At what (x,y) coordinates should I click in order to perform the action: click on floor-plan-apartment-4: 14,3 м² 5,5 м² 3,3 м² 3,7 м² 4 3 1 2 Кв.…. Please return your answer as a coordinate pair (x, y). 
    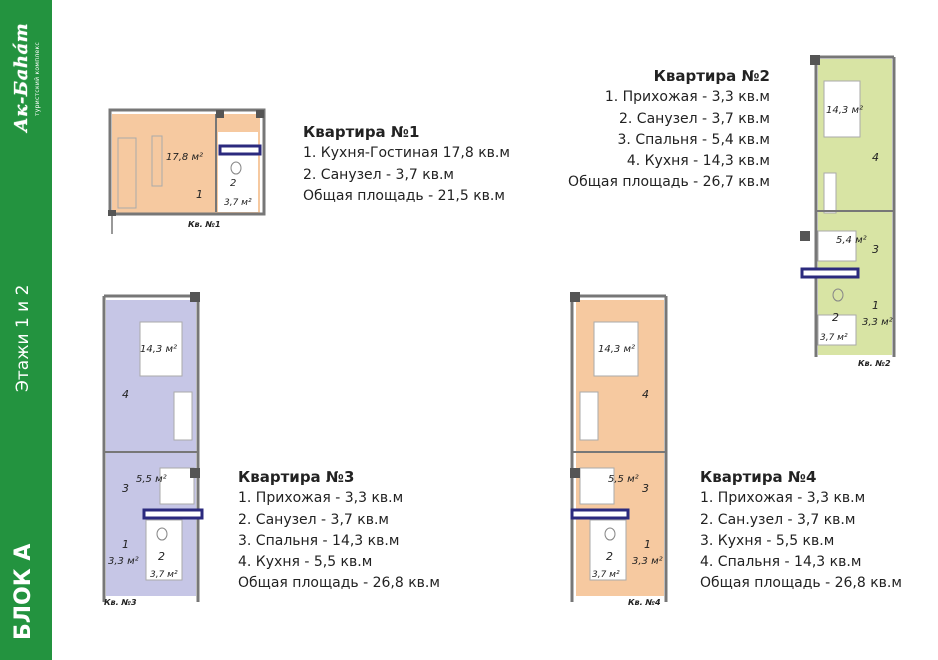
    Looking at the image, I should click on (620, 453).